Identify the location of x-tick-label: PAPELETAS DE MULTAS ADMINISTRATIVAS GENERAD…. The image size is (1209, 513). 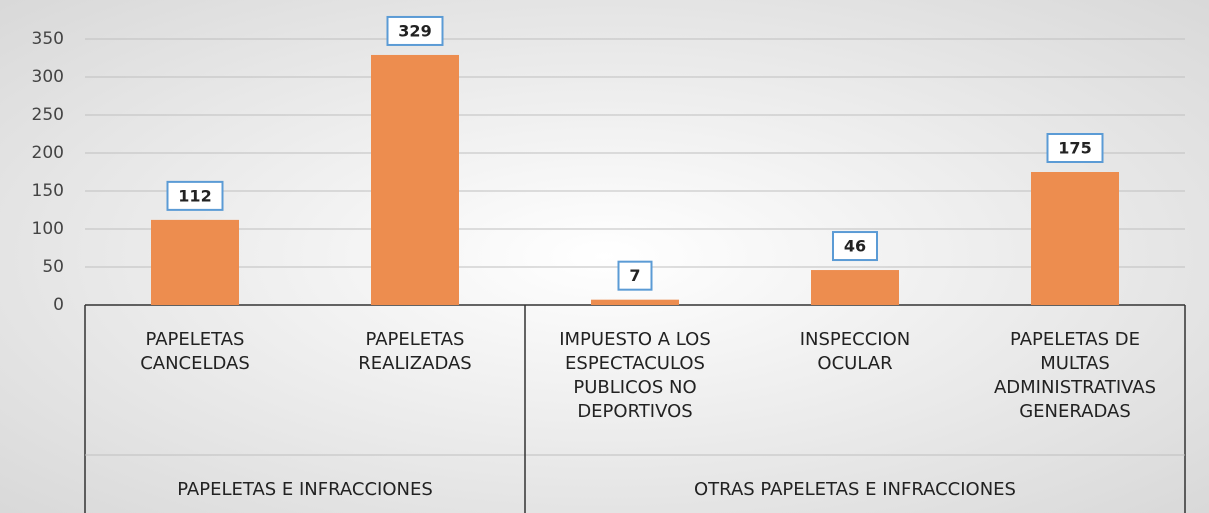
(1075, 375).